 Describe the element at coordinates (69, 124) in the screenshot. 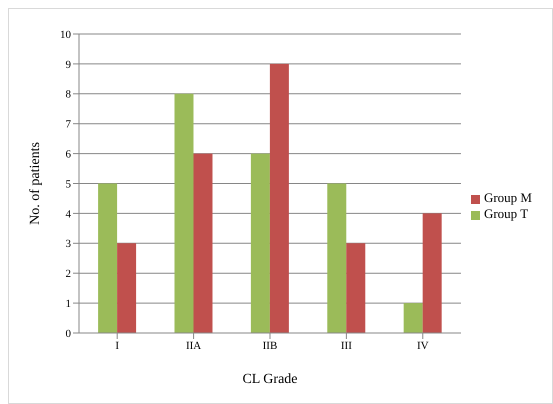

I see `y-tick-label: 7` at that location.